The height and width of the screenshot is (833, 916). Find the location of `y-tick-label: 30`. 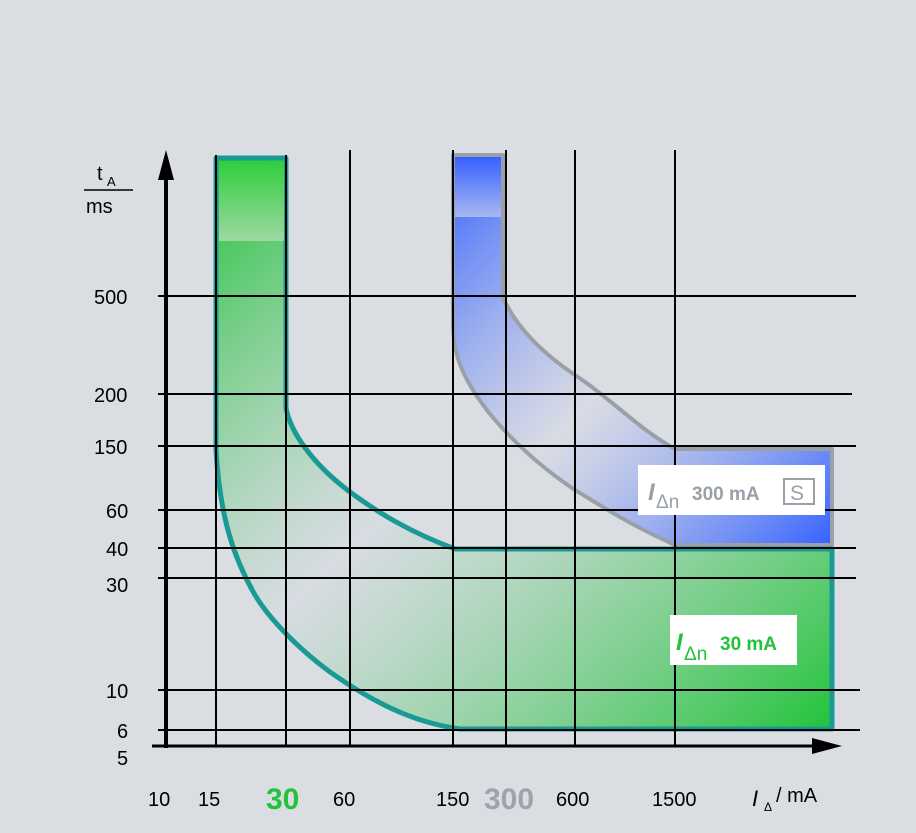

y-tick-label: 30 is located at coordinates (117, 586).